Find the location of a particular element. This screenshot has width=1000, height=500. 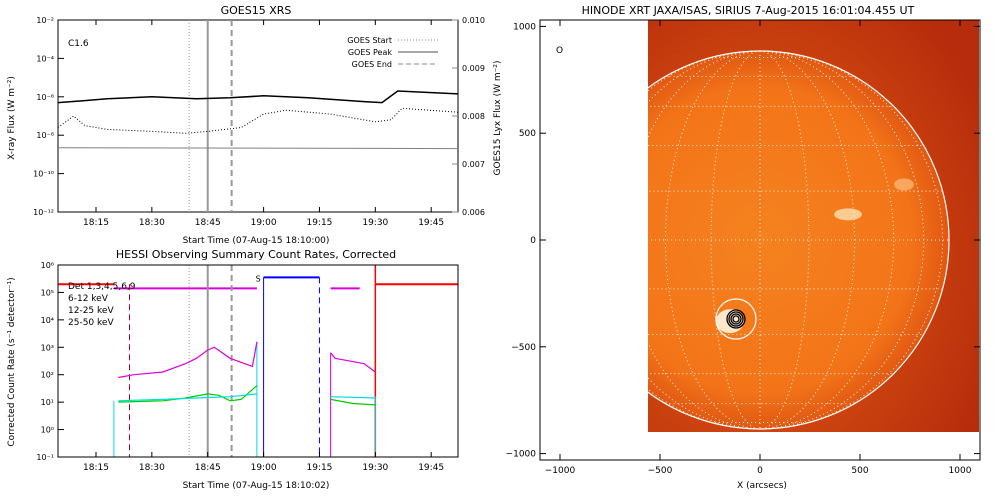

hessi-y-tick-label: 10³ is located at coordinates (47, 347).